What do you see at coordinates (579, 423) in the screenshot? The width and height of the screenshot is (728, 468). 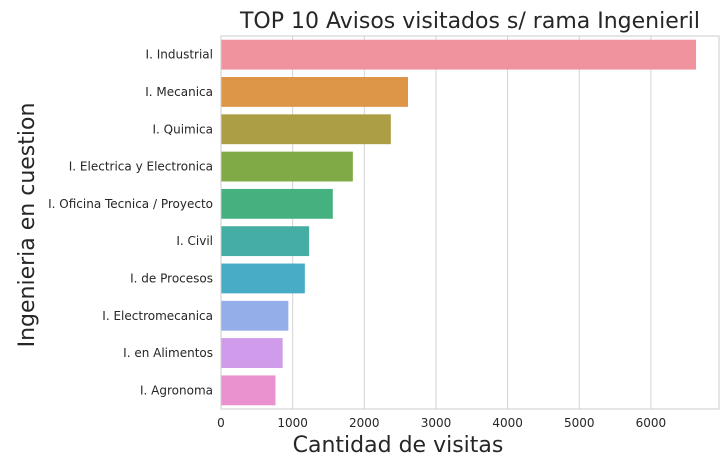 I see `x-tick-label: 5000` at bounding box center [579, 423].